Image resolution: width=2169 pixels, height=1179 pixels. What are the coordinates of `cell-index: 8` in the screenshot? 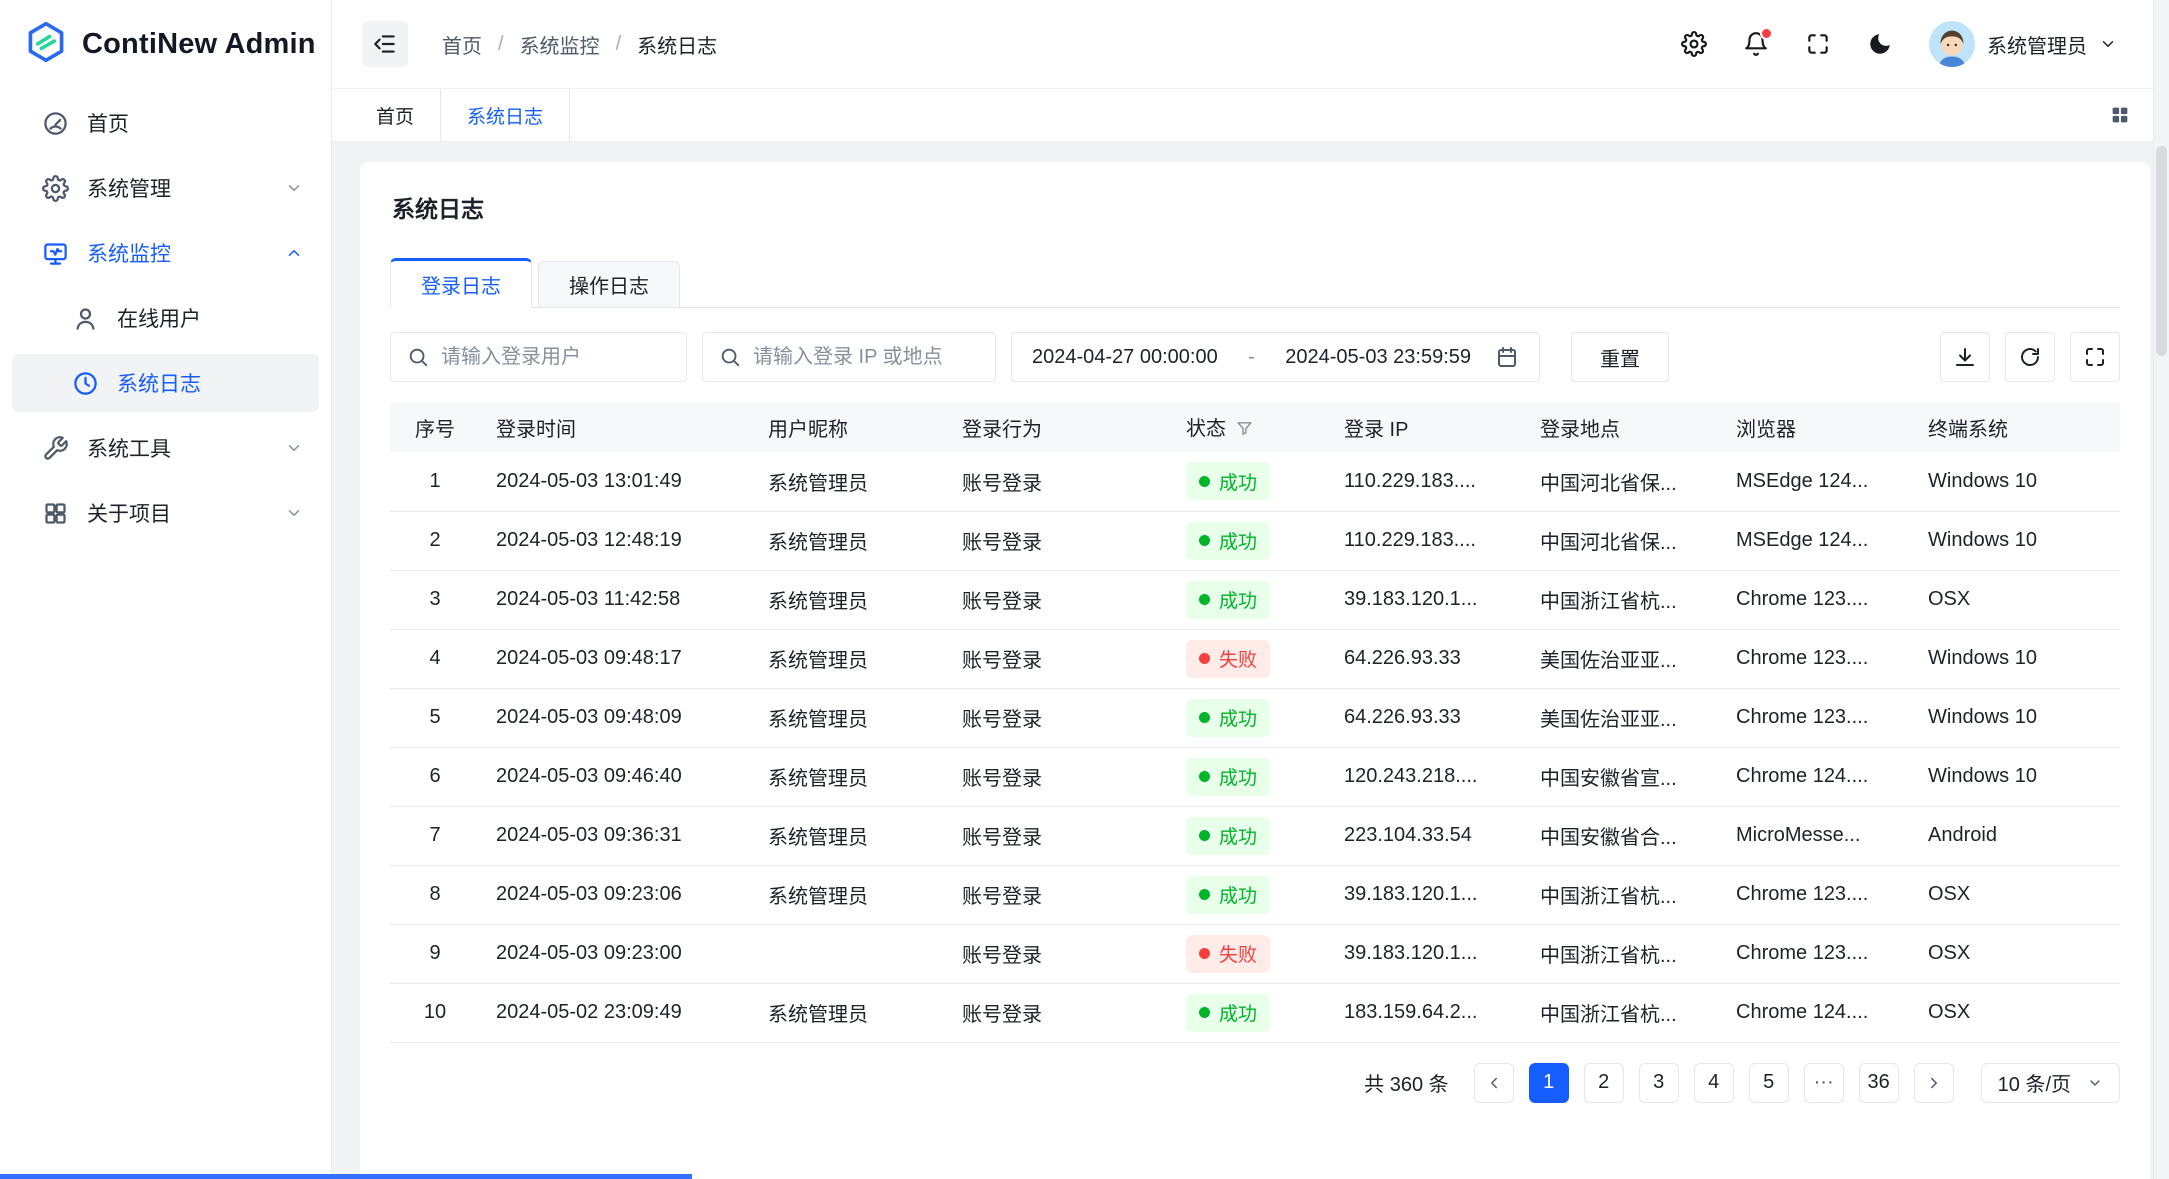 It's located at (435, 895).